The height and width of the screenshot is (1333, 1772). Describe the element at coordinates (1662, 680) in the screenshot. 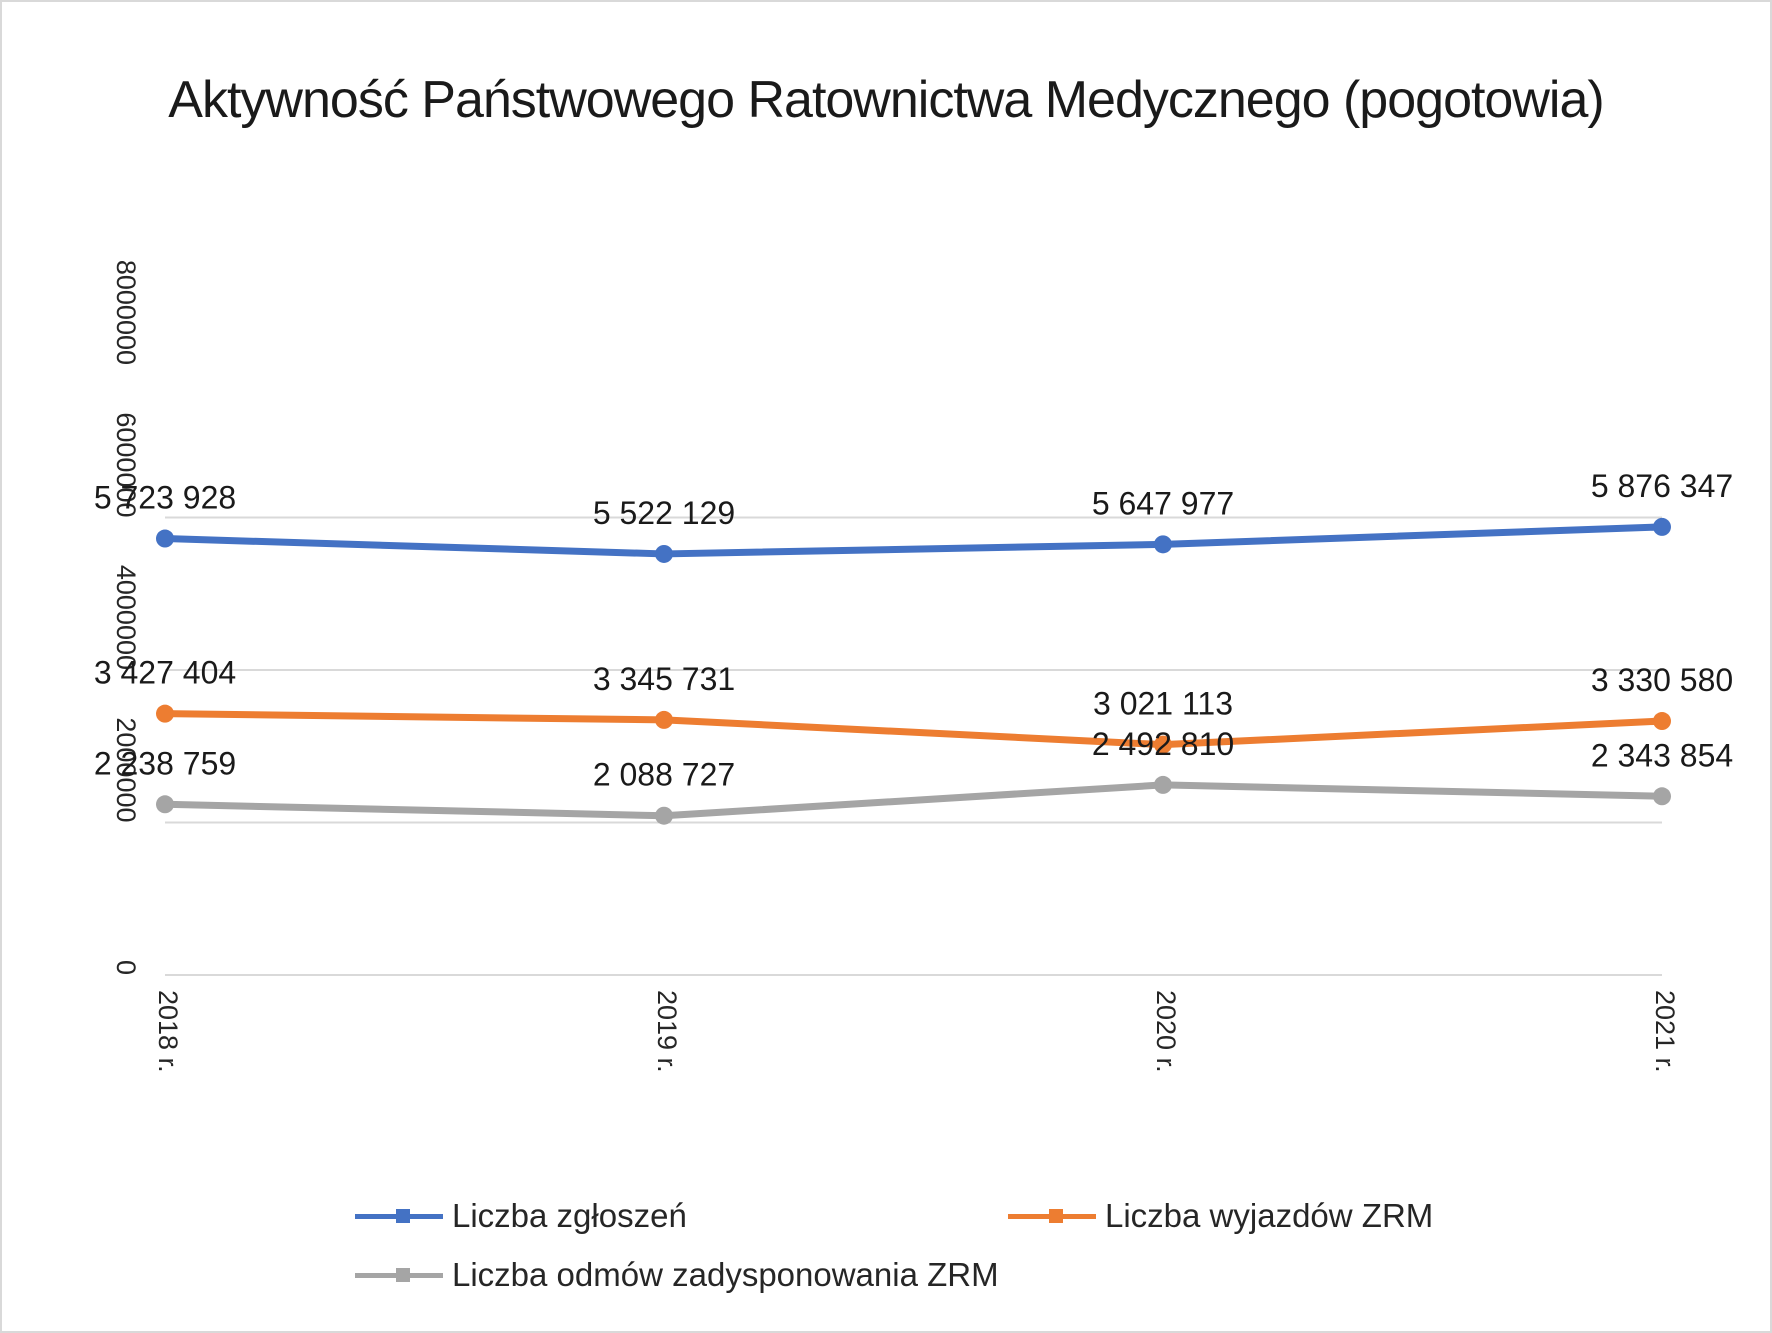

I see `data-label: 3 330 580` at that location.